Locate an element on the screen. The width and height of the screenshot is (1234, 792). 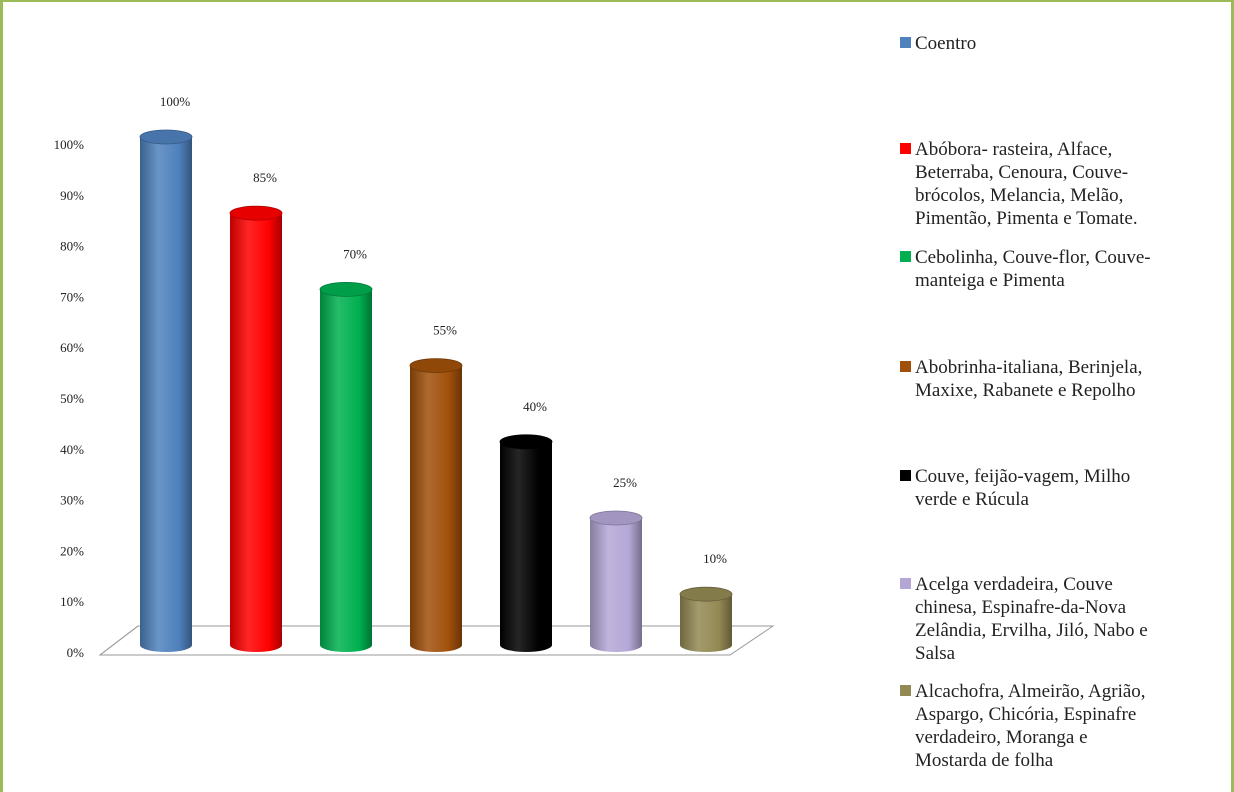
legend-text: Abóbora- rasteira, Alface, is located at coordinates (1014, 149).